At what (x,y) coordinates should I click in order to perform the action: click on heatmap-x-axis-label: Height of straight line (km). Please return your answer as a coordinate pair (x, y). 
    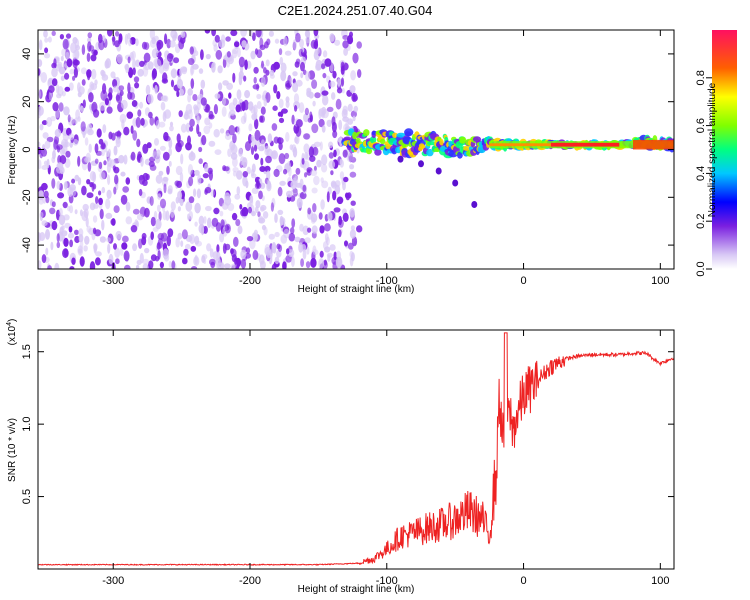
    Looking at the image, I should click on (356, 289).